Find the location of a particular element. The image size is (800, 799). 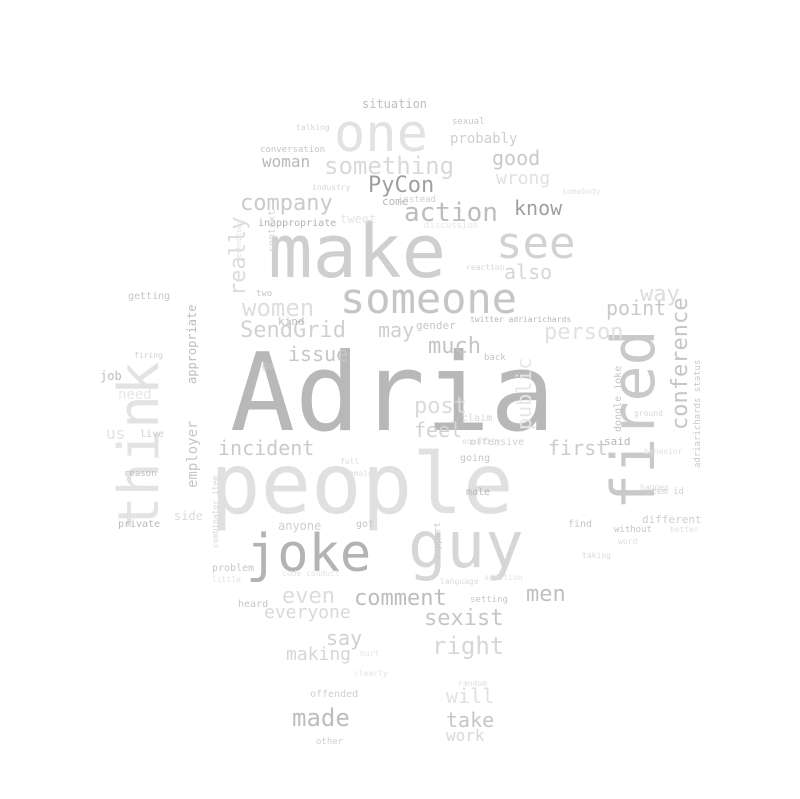

cloud-word-even: even is located at coordinates (308, 596).